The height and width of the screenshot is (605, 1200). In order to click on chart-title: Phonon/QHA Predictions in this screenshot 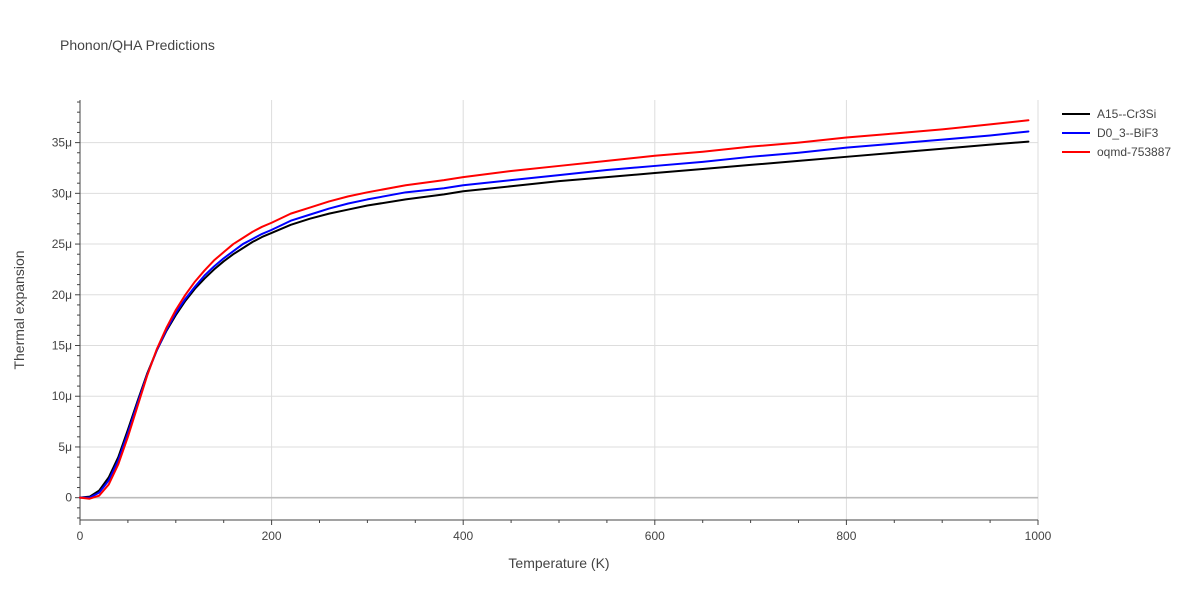, I will do `click(137, 45)`.